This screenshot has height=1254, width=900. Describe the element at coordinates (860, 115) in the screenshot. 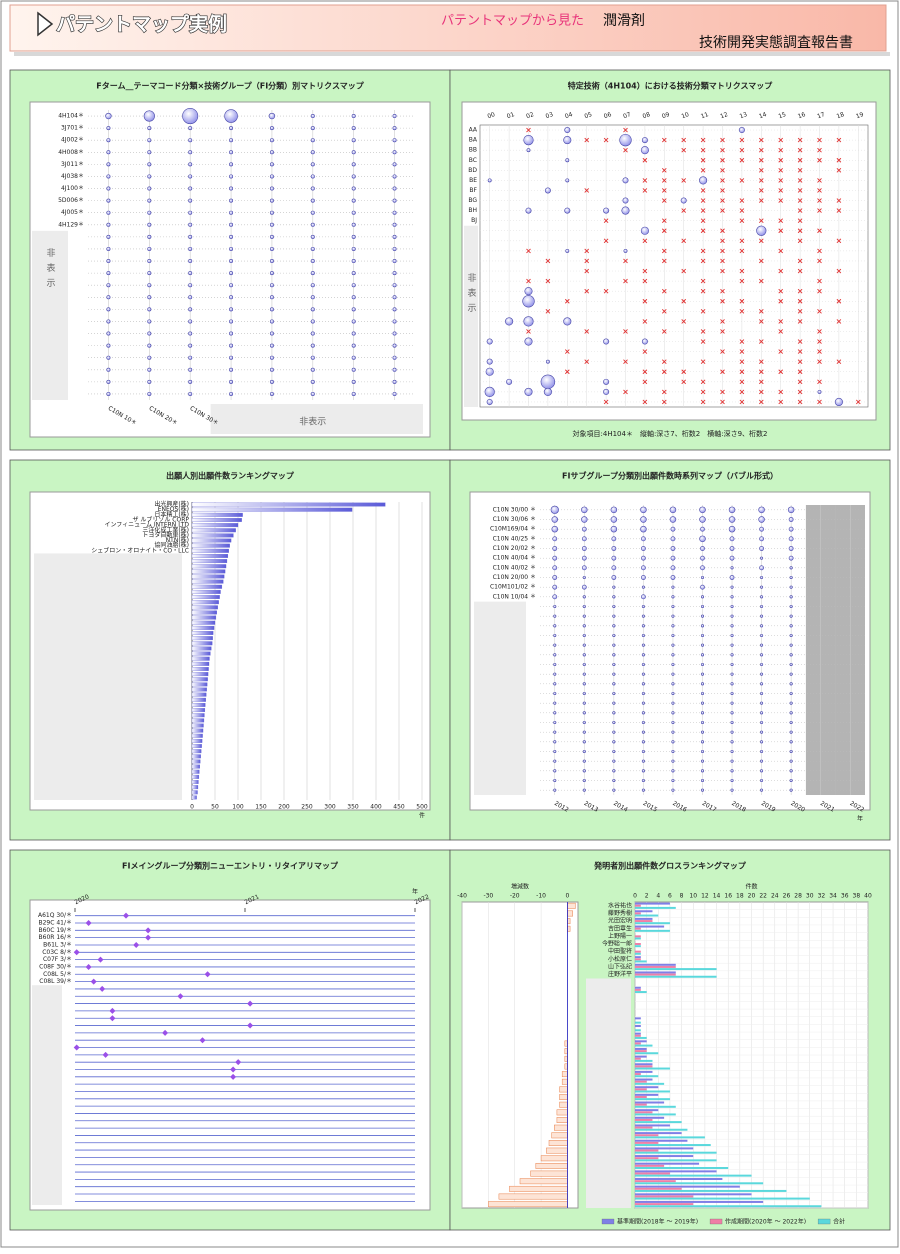

I see `col-label: 19` at that location.